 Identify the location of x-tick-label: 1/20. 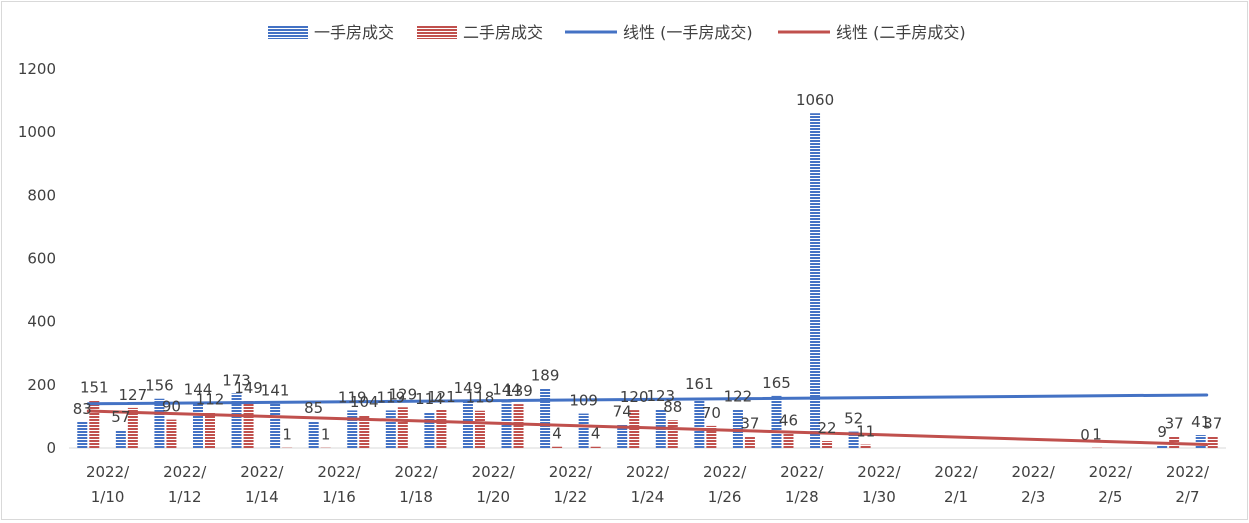
(493, 497).